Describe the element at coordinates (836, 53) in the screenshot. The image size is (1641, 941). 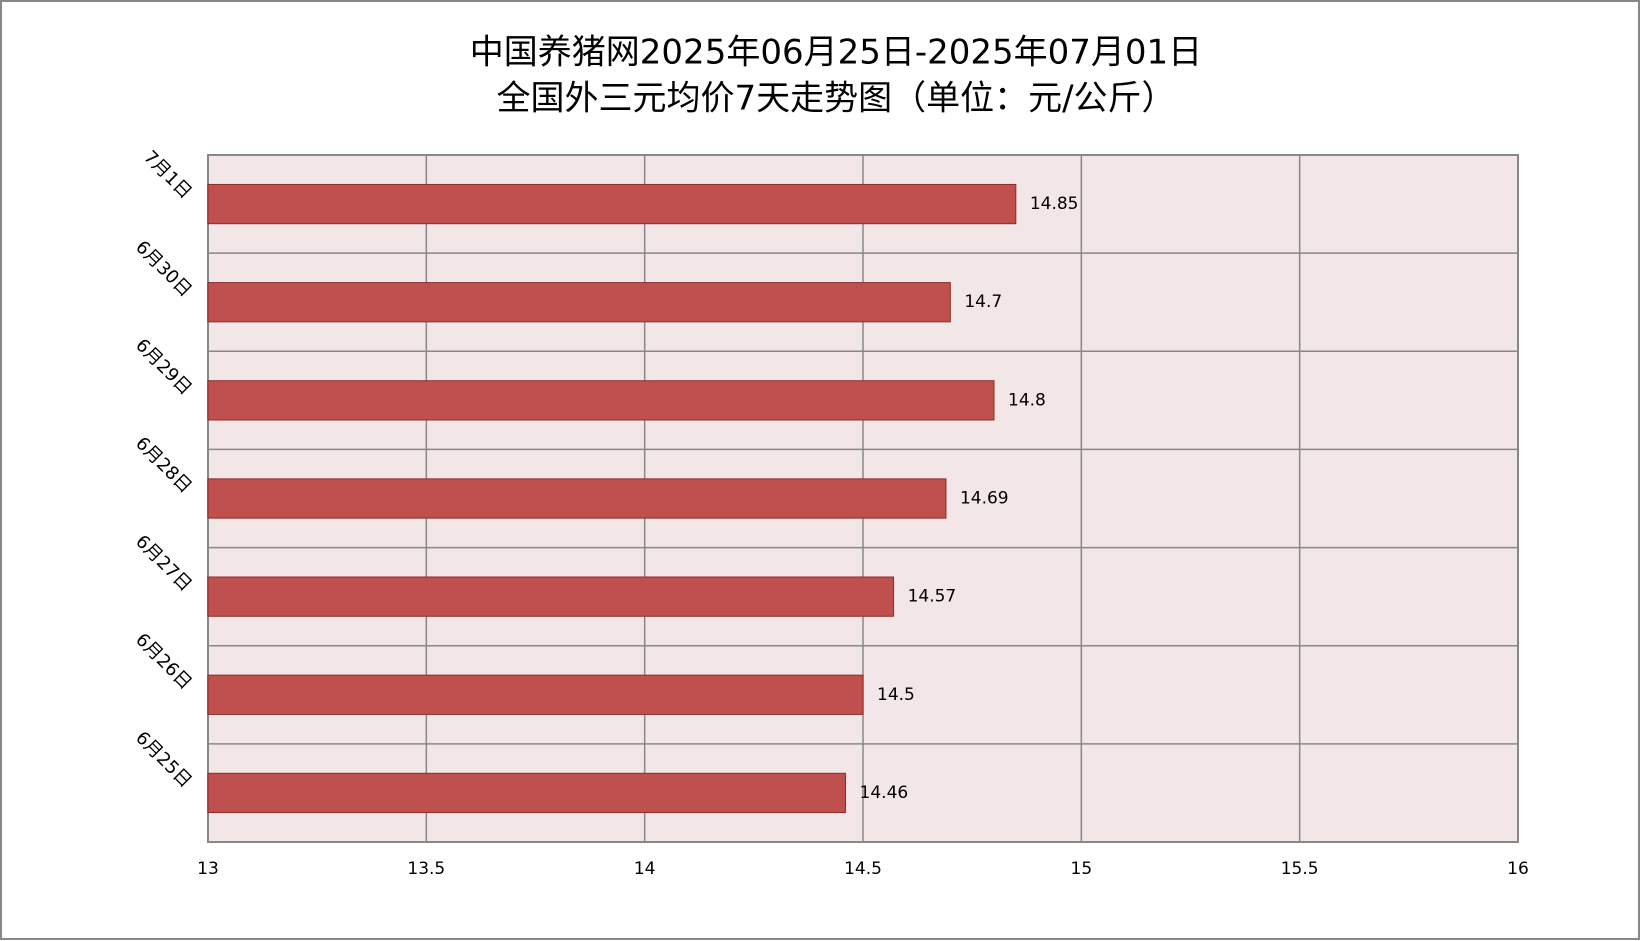
I see `chart-title: 中国养猪网2025年06月25日-2025年07月01日` at that location.